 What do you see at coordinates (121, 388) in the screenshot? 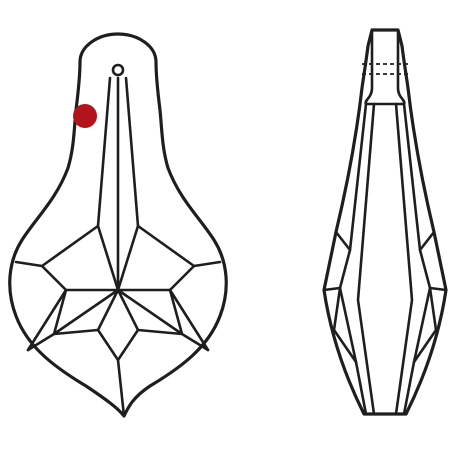
I see `facet-bottom-tip` at bounding box center [121, 388].